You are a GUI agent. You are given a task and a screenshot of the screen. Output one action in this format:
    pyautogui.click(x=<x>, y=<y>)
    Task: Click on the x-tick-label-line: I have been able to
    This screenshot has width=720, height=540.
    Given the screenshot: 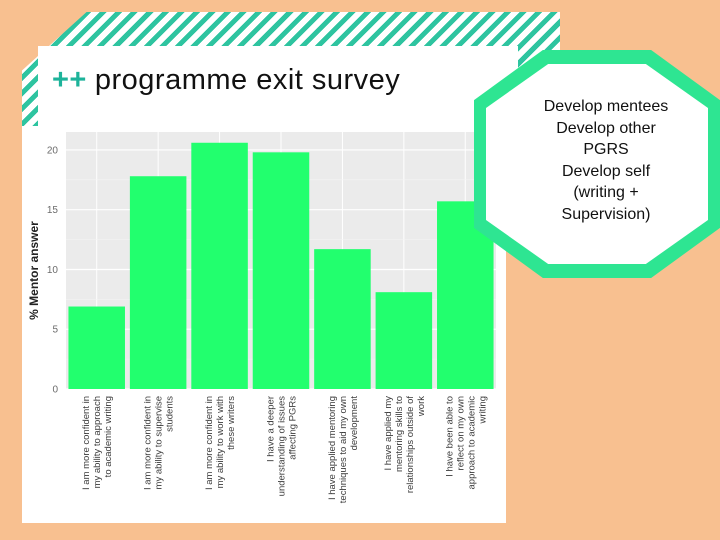 What is the action you would take?
    pyautogui.click(x=449, y=436)
    